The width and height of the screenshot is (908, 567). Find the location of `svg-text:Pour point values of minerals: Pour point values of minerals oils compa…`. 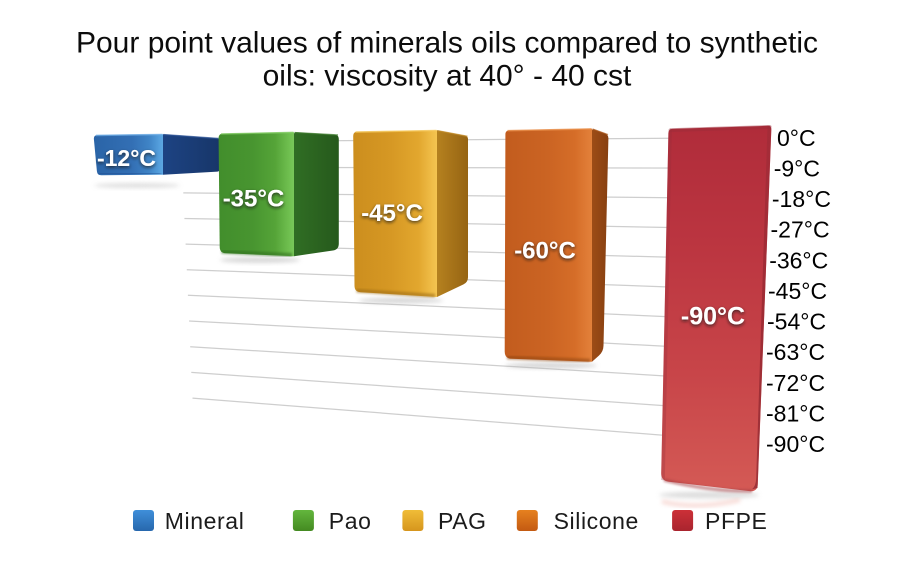

svg-text:Pour point values of minerals: Pour point values of minerals oils compa… is located at coordinates (447, 43).